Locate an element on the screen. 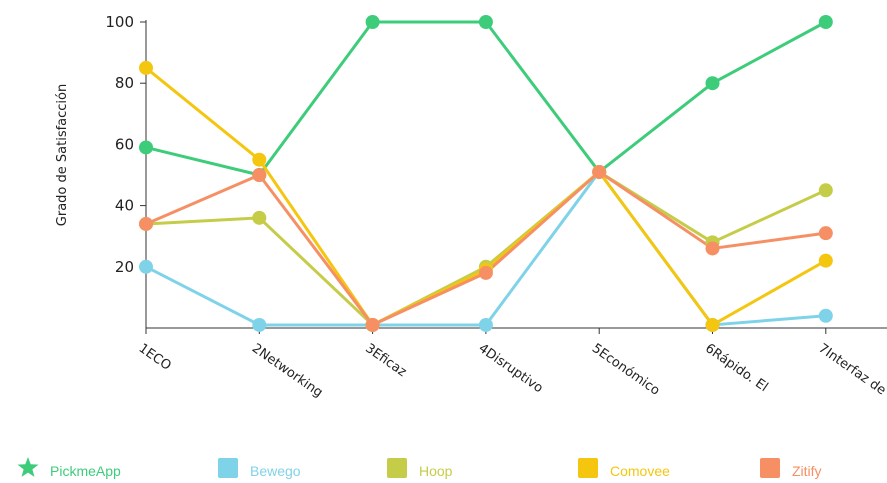  legend-swatch-hoop is located at coordinates (397, 468).